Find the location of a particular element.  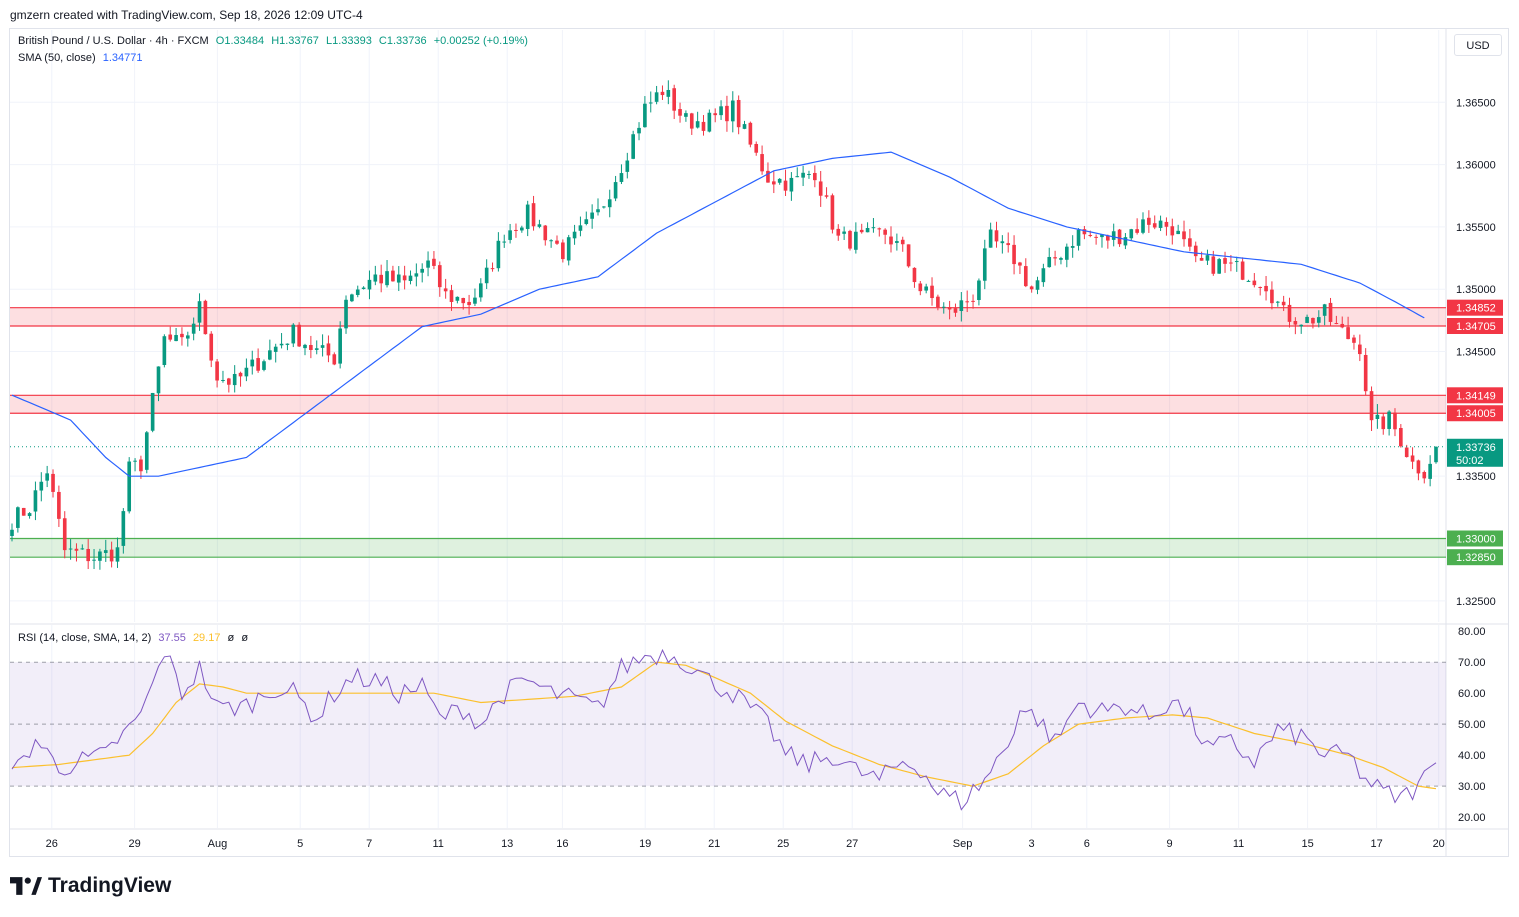

tradingview-logo: TradingView is located at coordinates (90, 886).